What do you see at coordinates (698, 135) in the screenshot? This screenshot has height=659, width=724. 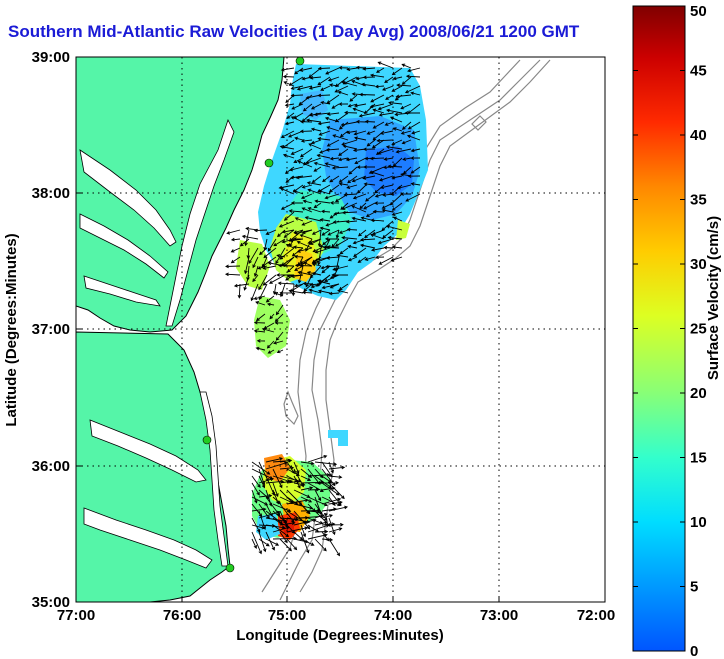 I see `colorbar-tick-label: 40` at bounding box center [698, 135].